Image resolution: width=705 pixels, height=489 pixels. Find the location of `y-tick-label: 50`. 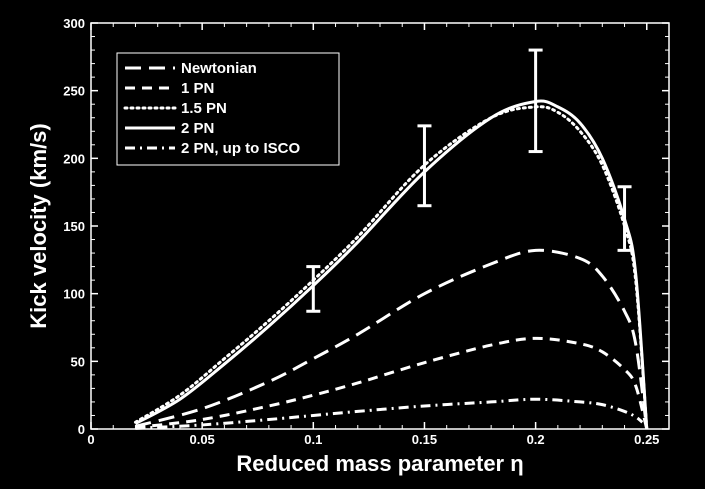

y-tick-label: 50 is located at coordinates (78, 361).